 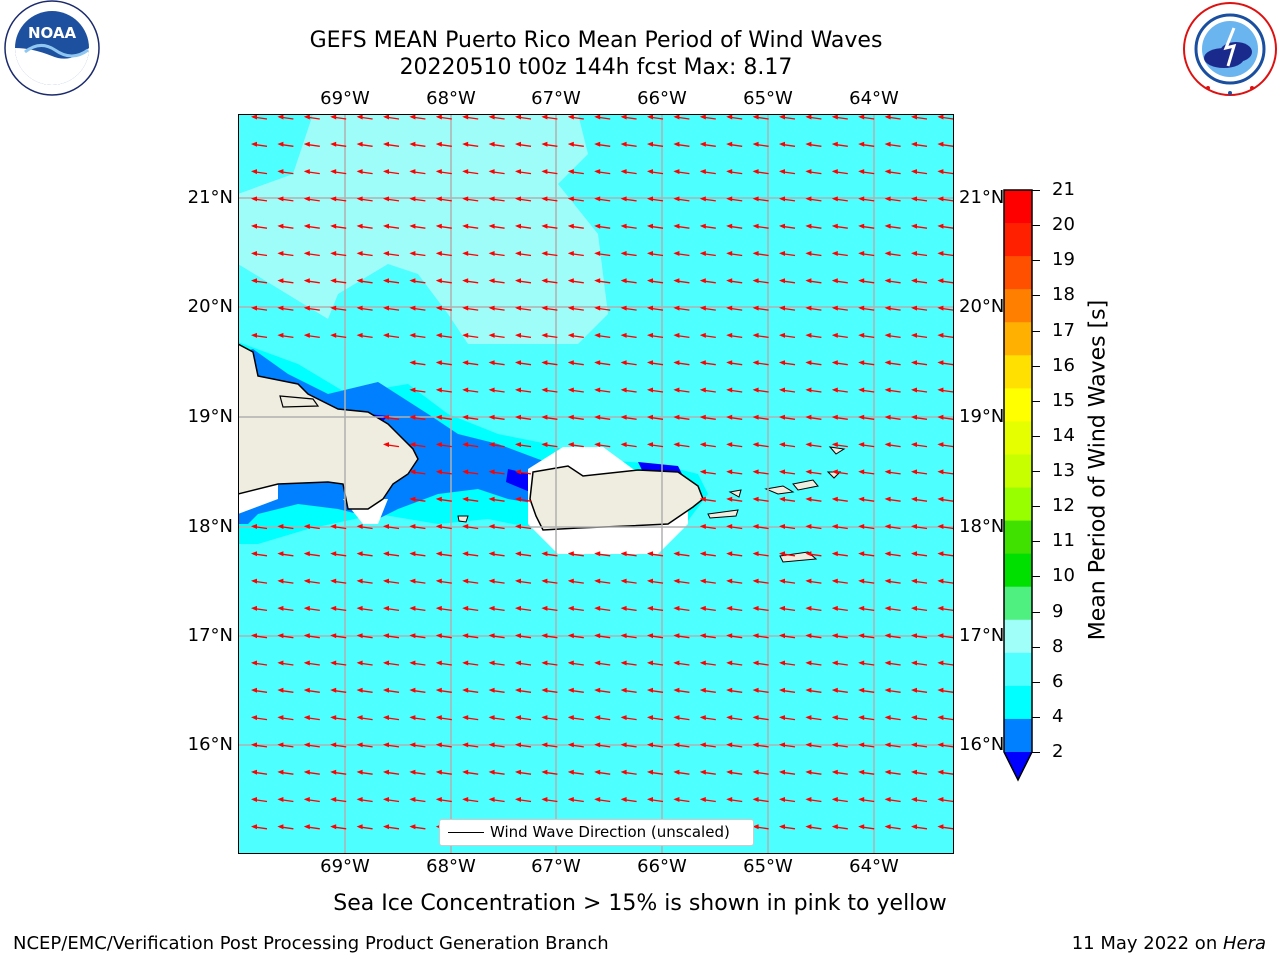 What do you see at coordinates (210, 744) in the screenshot?
I see `lat-tick-left-16: 16°N` at bounding box center [210, 744].